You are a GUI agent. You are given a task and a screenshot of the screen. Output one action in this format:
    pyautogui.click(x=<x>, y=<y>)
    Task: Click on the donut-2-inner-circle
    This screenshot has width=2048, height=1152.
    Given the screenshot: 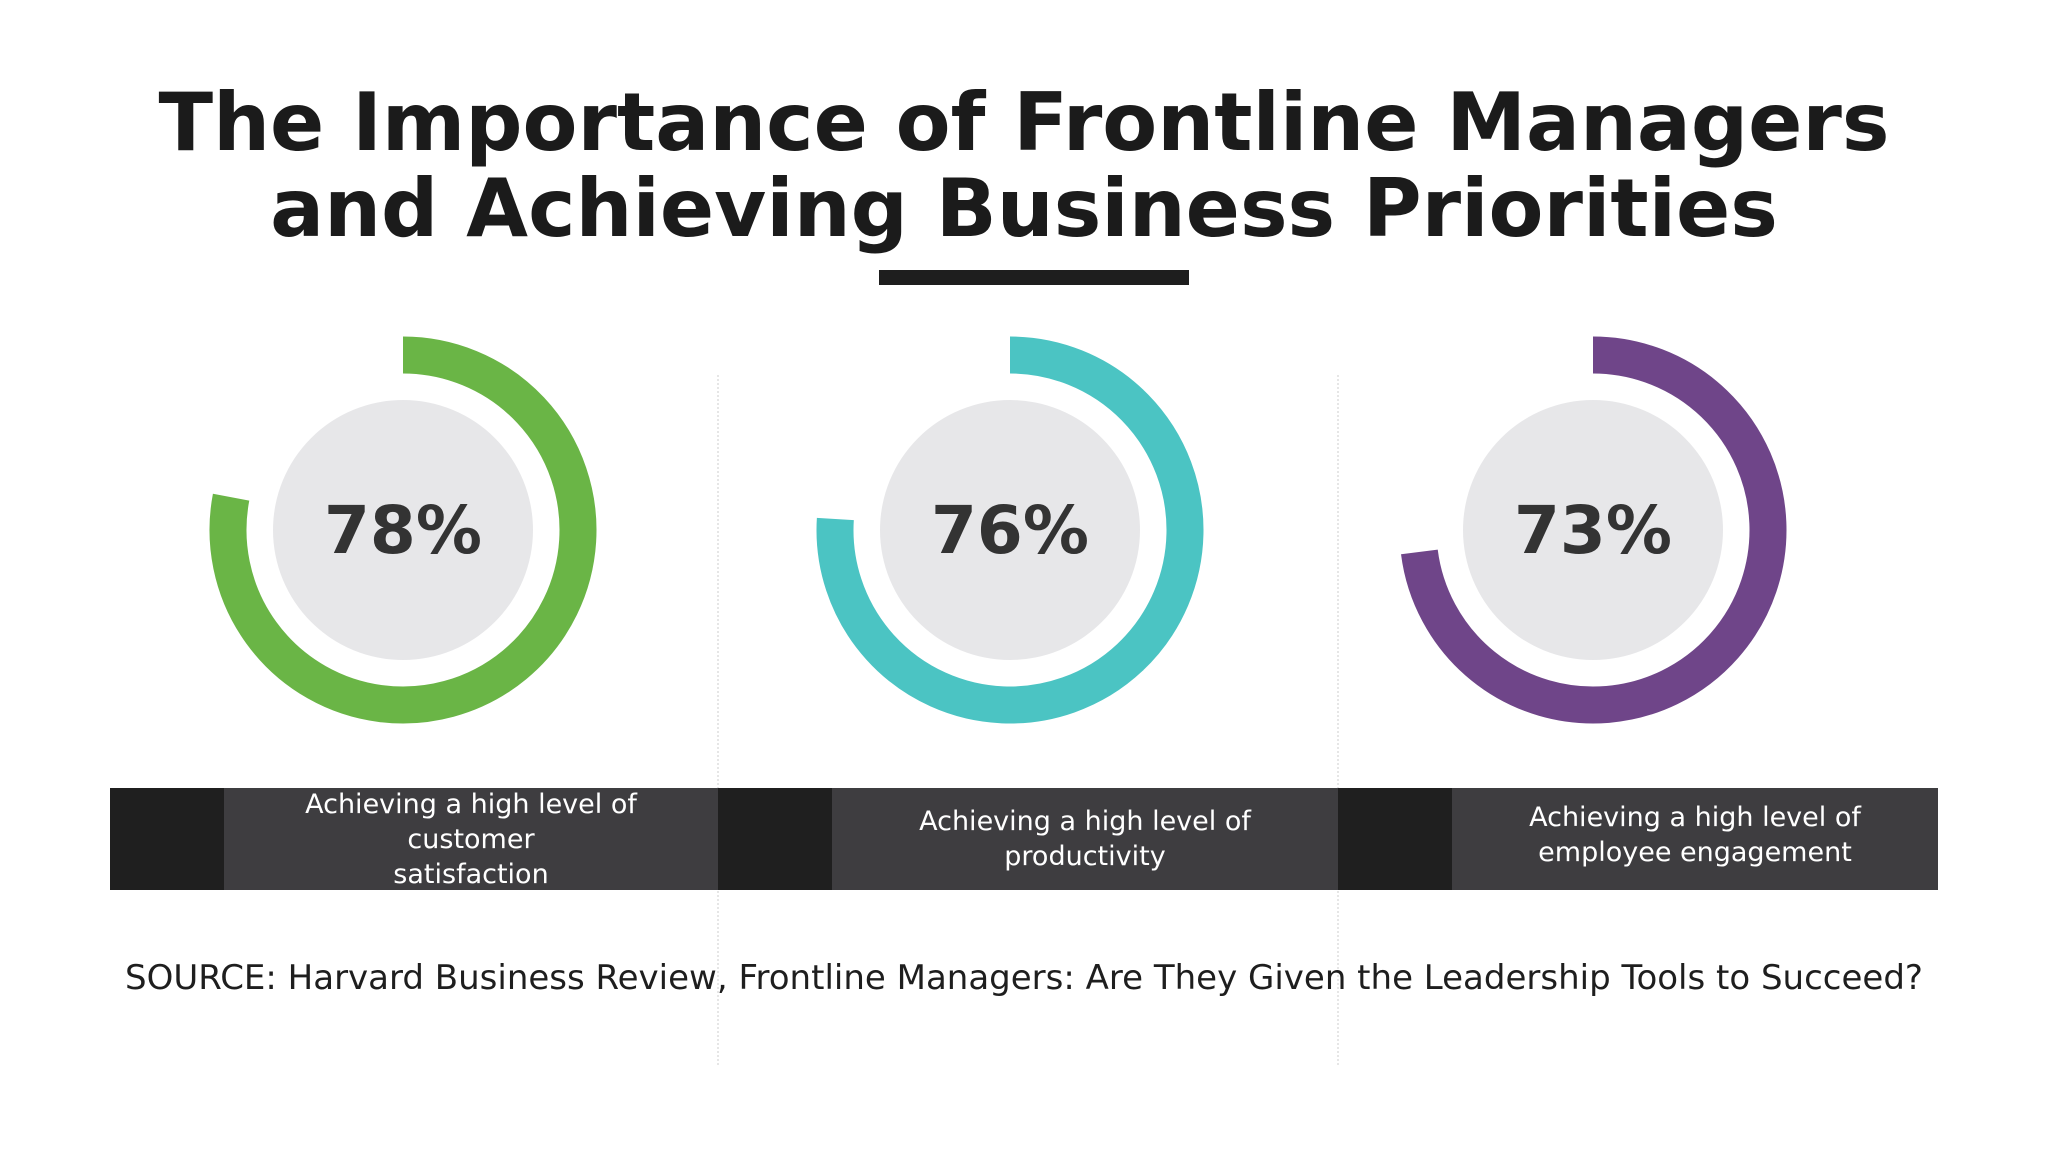 What is the action you would take?
    pyautogui.click(x=1010, y=530)
    